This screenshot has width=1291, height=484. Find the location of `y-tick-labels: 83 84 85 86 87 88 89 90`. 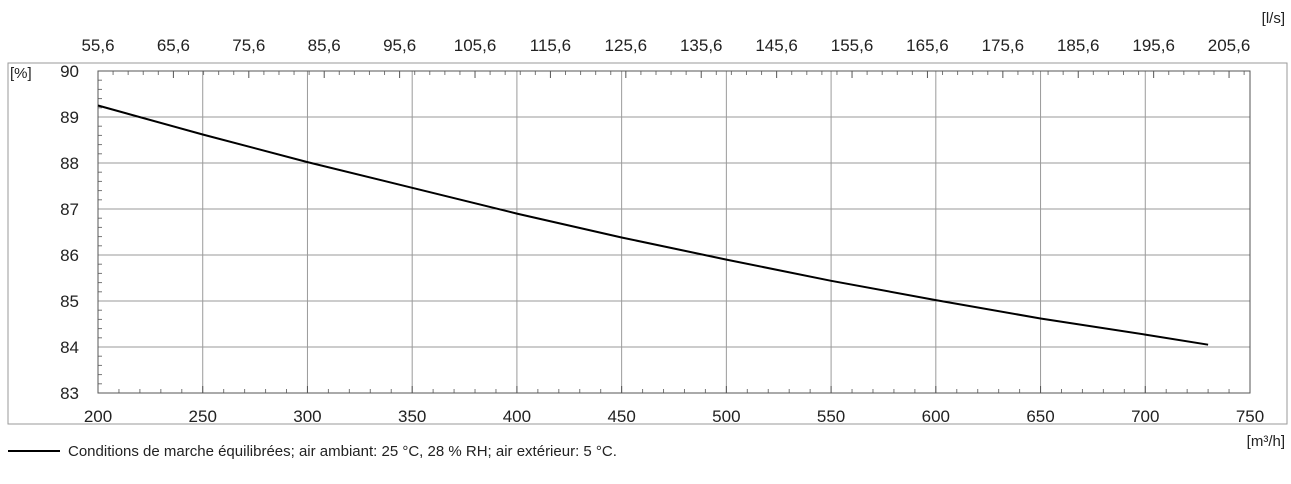

y-tick-labels: 83 84 85 86 87 88 89 90 is located at coordinates (69, 232).